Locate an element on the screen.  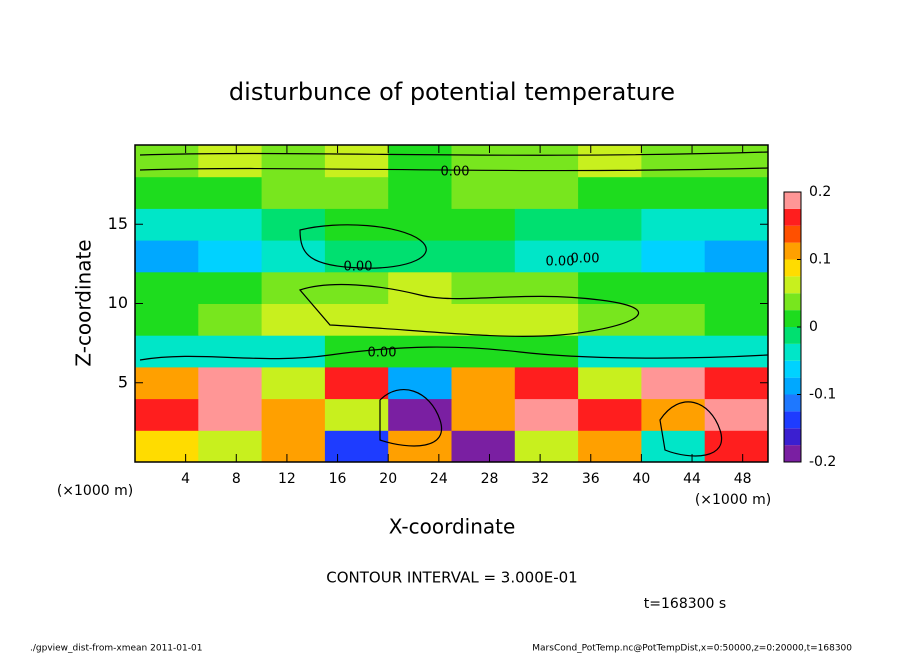
y-axis-label: Z-coordinate is located at coordinates (84, 302).